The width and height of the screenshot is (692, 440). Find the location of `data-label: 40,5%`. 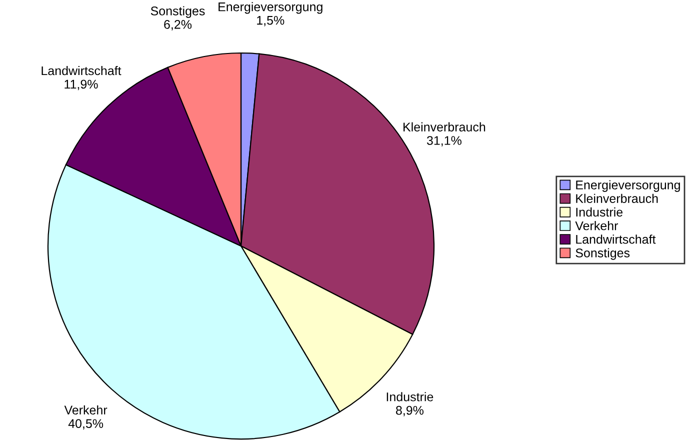

data-label: 40,5% is located at coordinates (86, 424).